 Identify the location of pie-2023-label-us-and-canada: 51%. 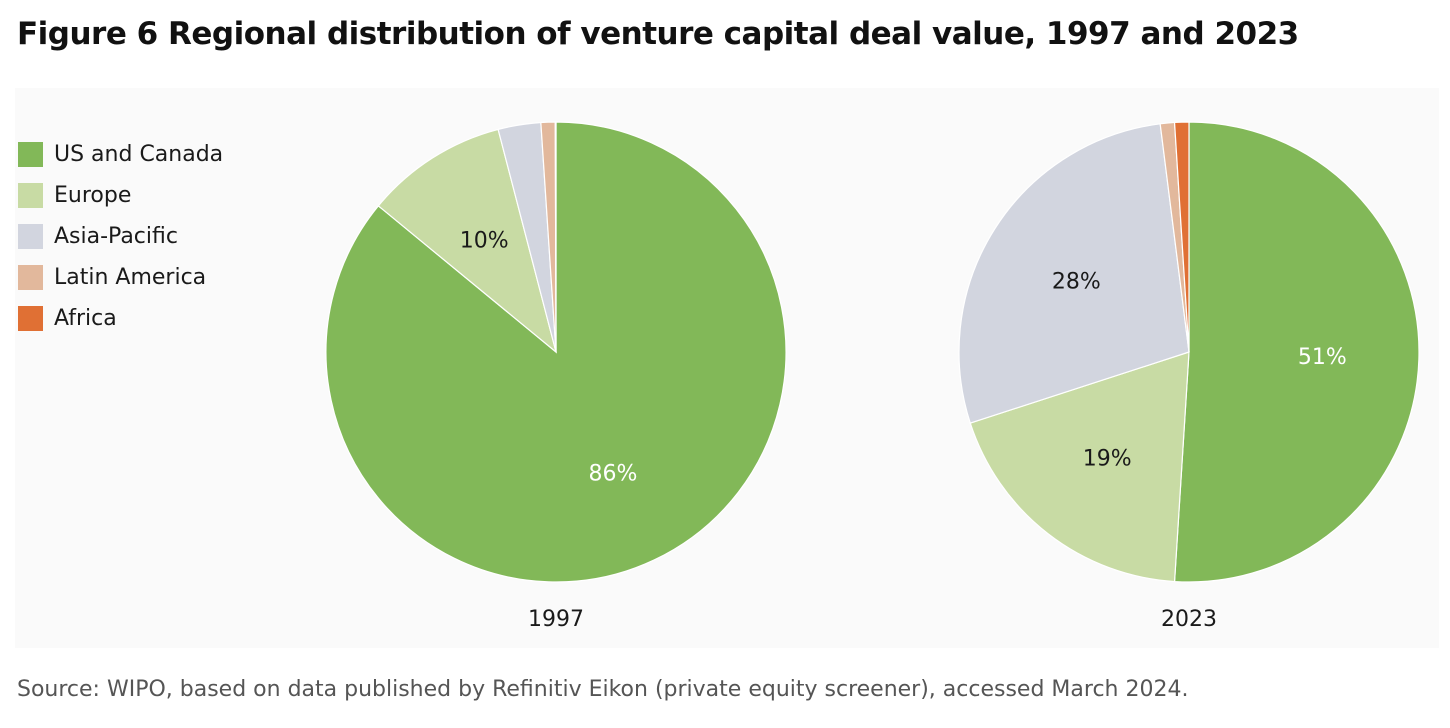
(1322, 357).